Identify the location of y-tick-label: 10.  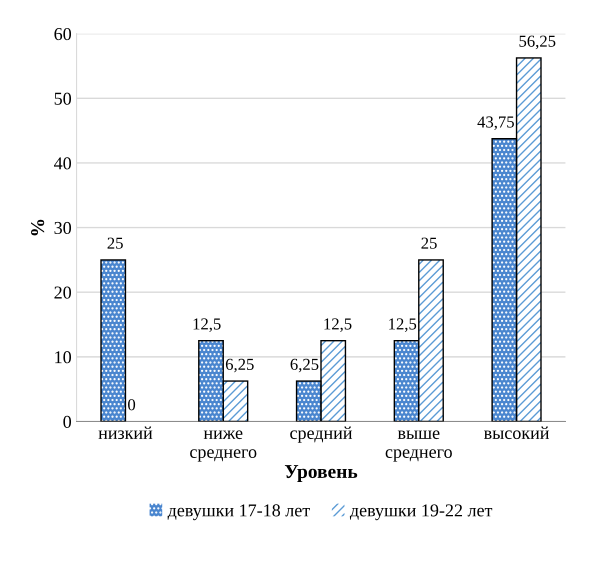
(63, 357).